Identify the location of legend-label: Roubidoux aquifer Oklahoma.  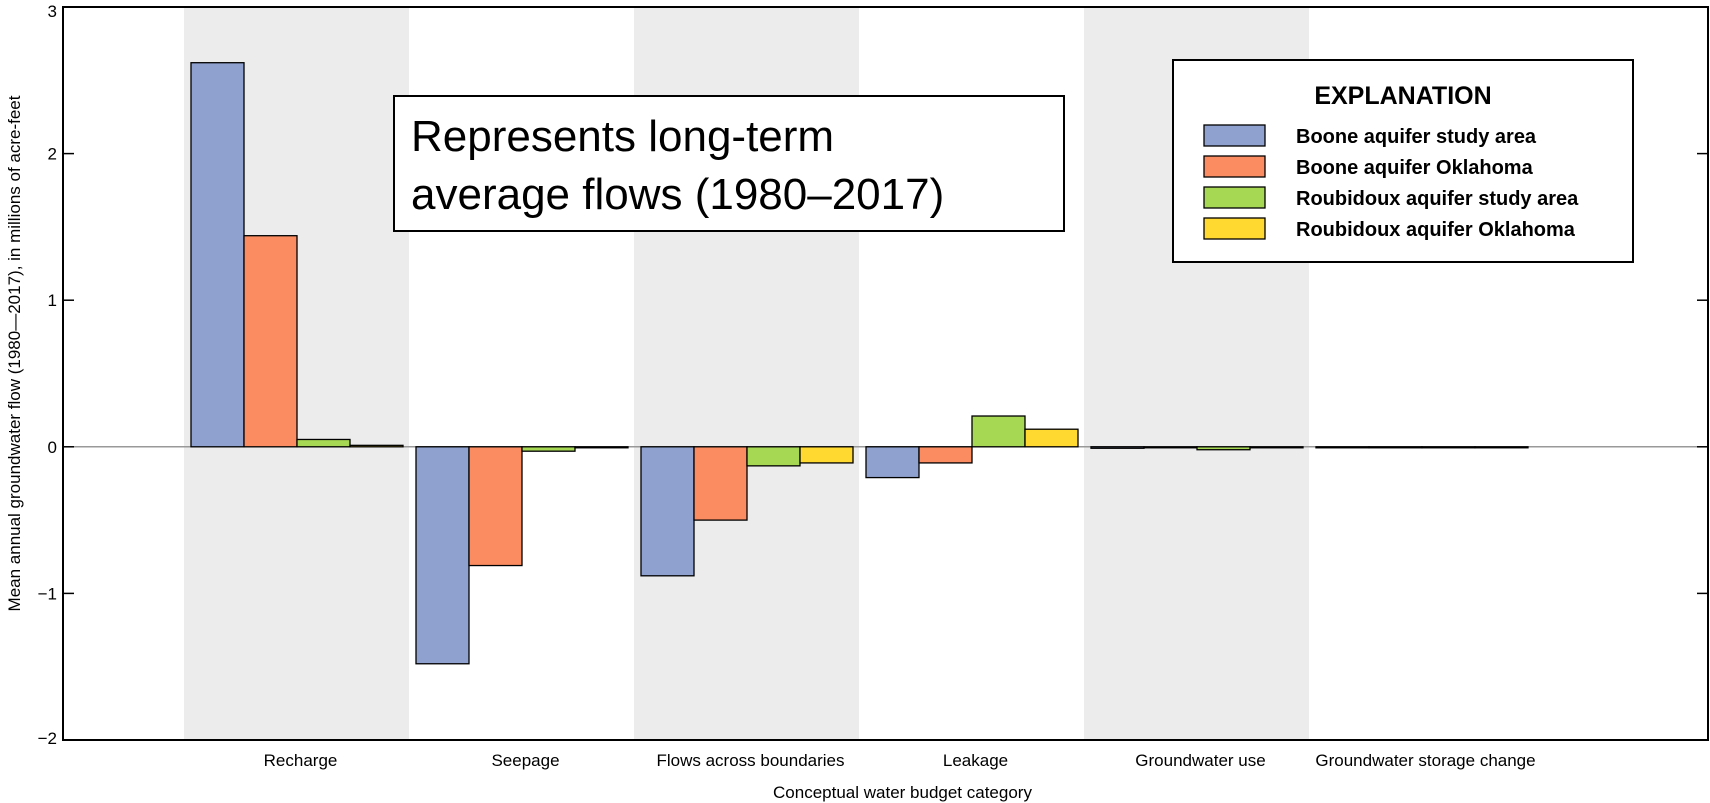
(1436, 230).